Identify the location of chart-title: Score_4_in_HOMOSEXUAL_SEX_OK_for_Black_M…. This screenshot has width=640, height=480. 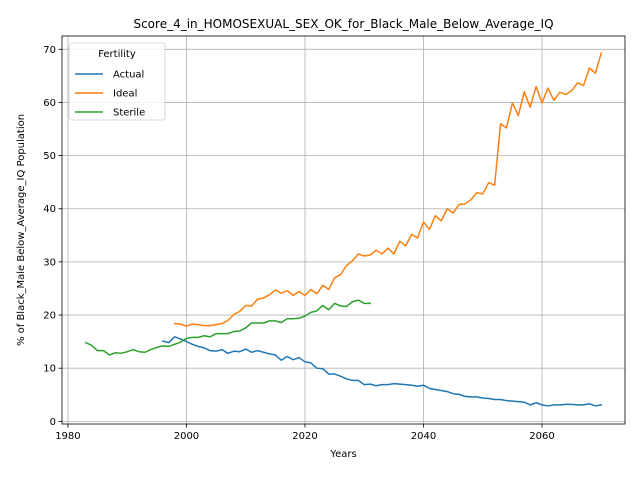
(343, 24).